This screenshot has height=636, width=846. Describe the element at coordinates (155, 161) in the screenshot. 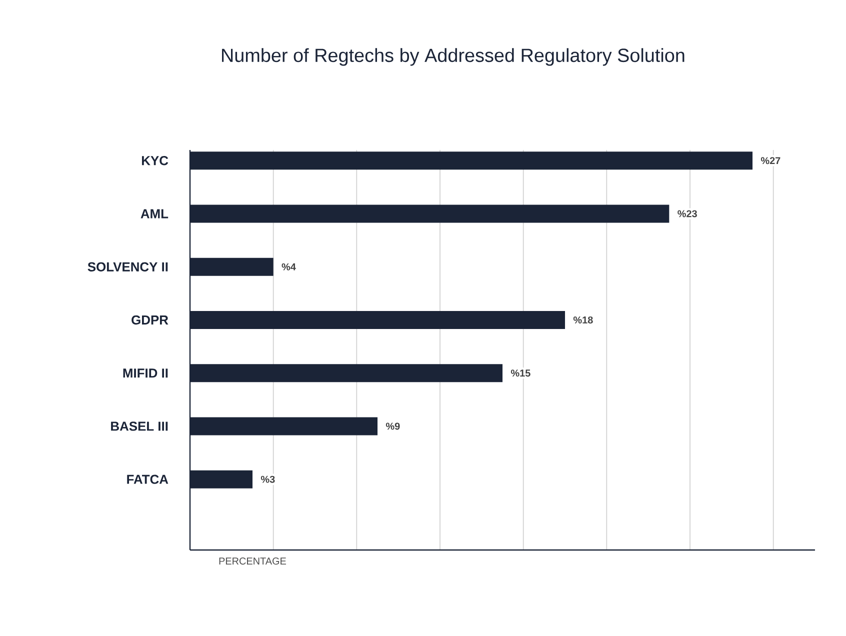

I see `y-tick-label: KYC` at that location.